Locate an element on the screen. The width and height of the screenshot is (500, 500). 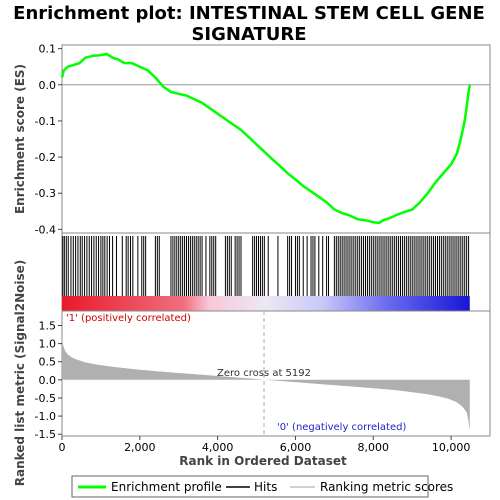
es-y-ticks: 0.1 0.0 -0.1 -0.2 -0.3 -0.4 is located at coordinates (48, 139).